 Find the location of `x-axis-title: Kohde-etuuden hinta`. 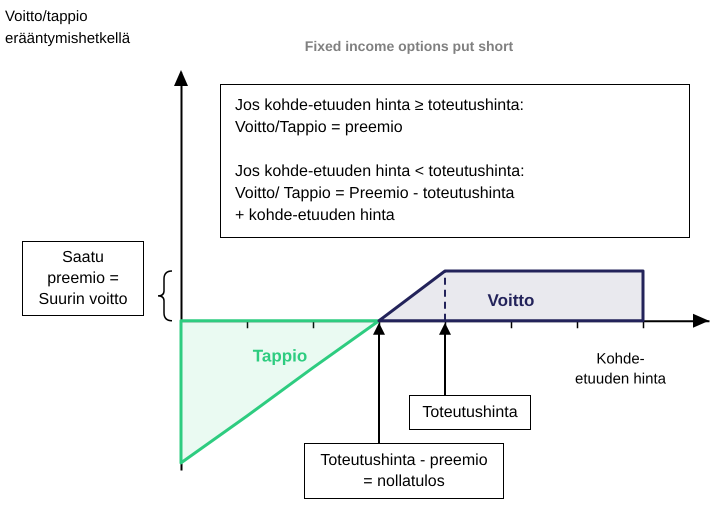

x-axis-title: Kohde-etuuden hinta is located at coordinates (621, 369).